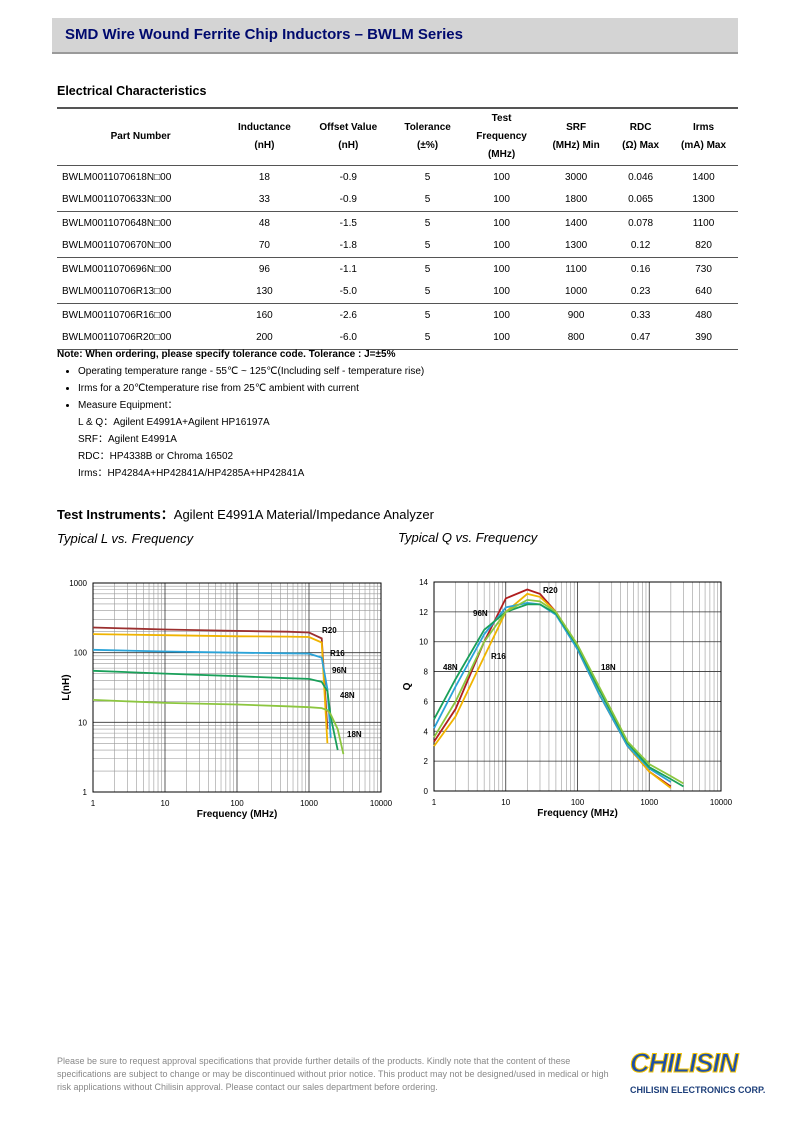 The height and width of the screenshot is (1123, 794). I want to click on equipment-item: SRF：Agilent E4991A, so click(127, 439).